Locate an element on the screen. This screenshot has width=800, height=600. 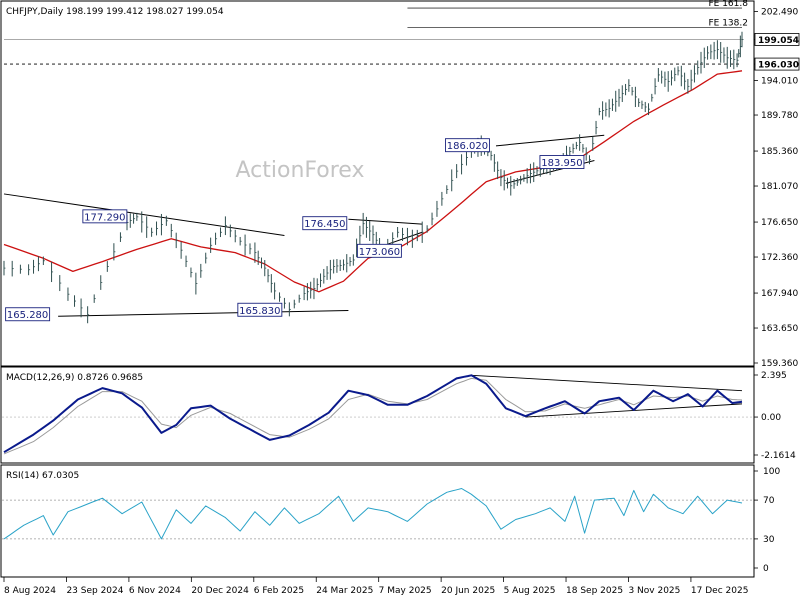
price-annotation: 183.950 is located at coordinates (561, 163).